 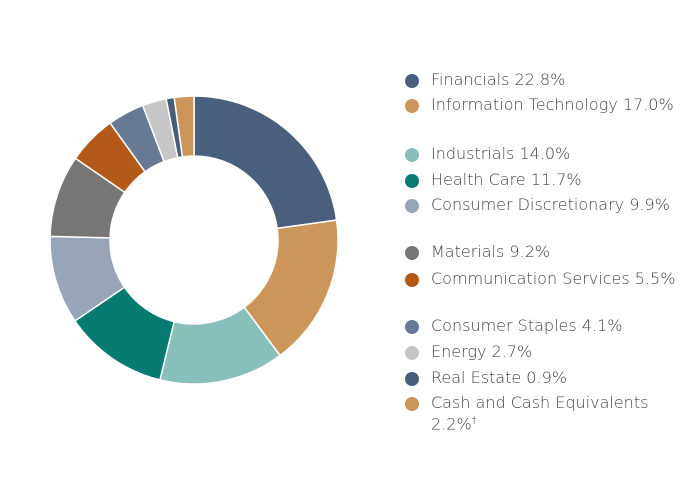 What do you see at coordinates (527, 325) in the screenshot?
I see `legend-label: Consumer Staples 4.1%` at bounding box center [527, 325].